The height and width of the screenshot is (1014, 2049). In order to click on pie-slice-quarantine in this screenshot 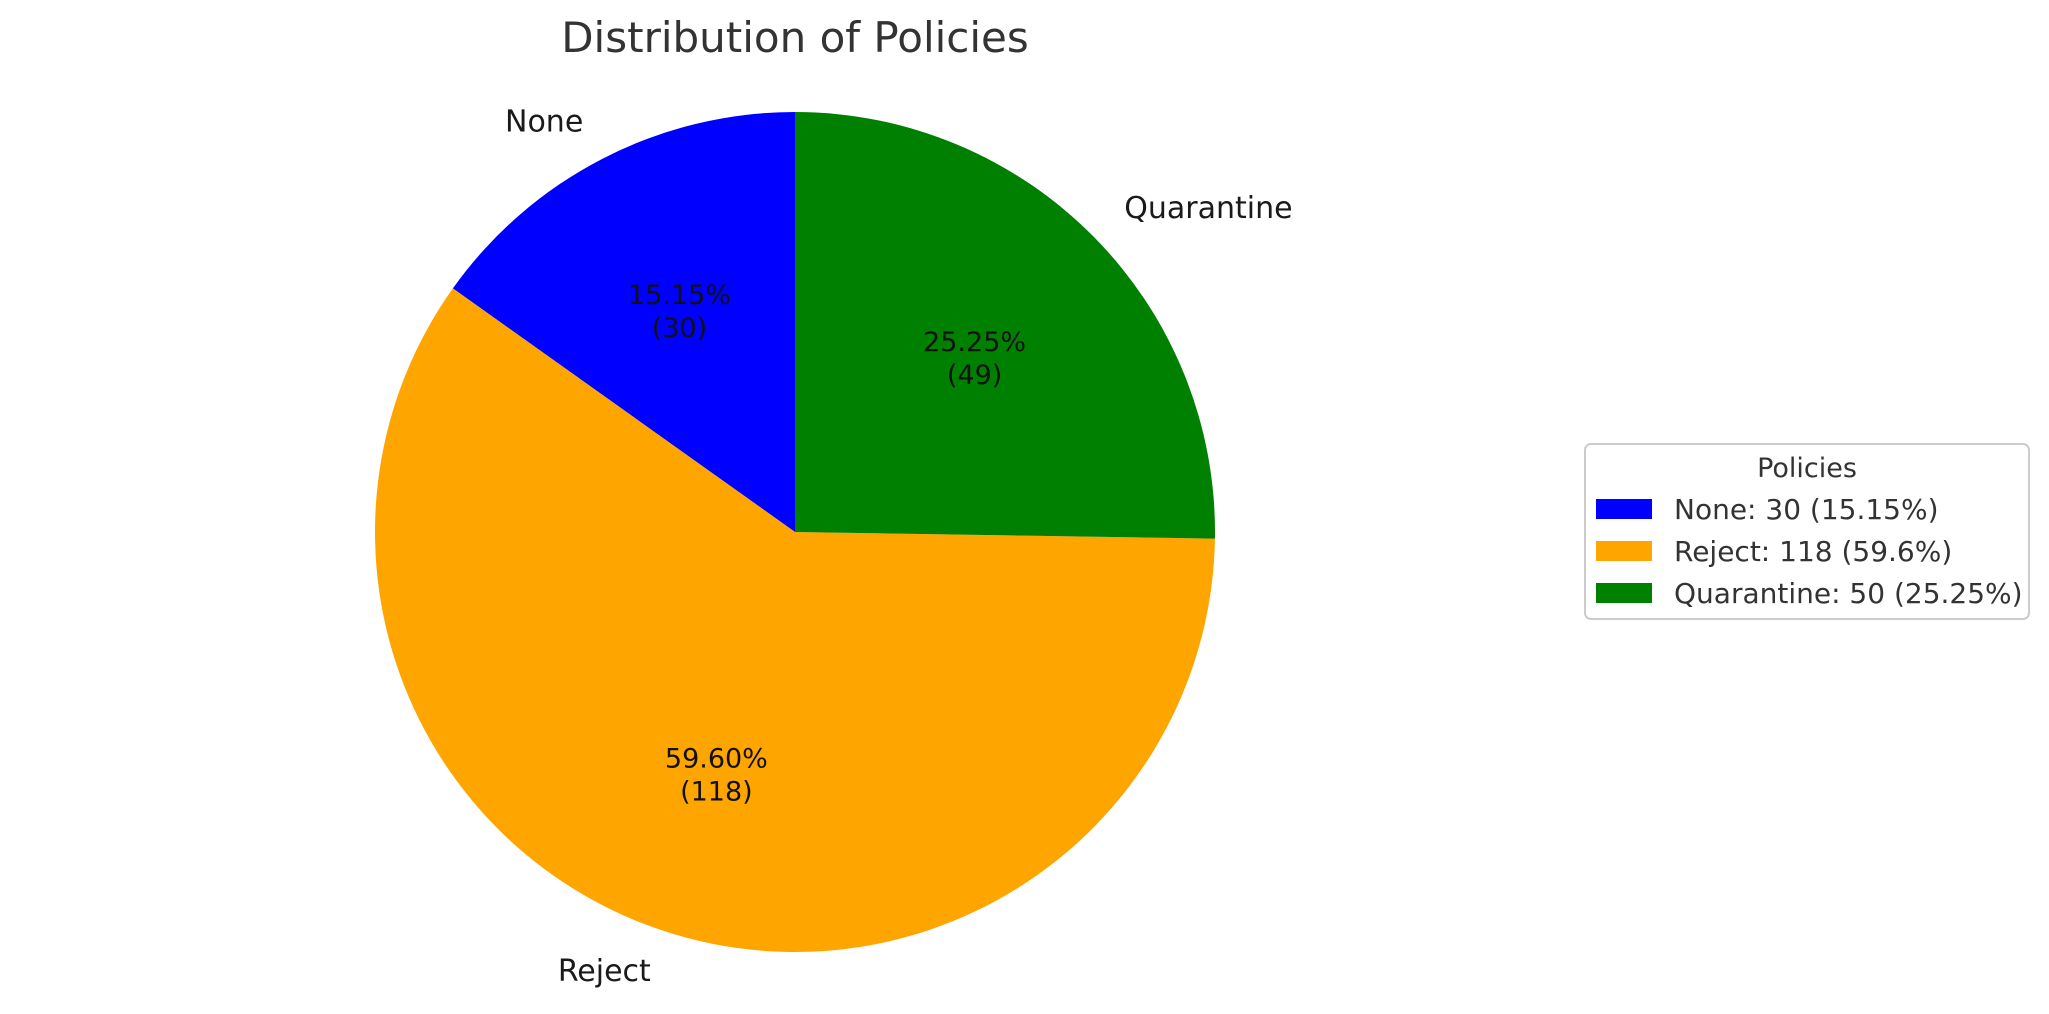, I will do `click(1005, 325)`.